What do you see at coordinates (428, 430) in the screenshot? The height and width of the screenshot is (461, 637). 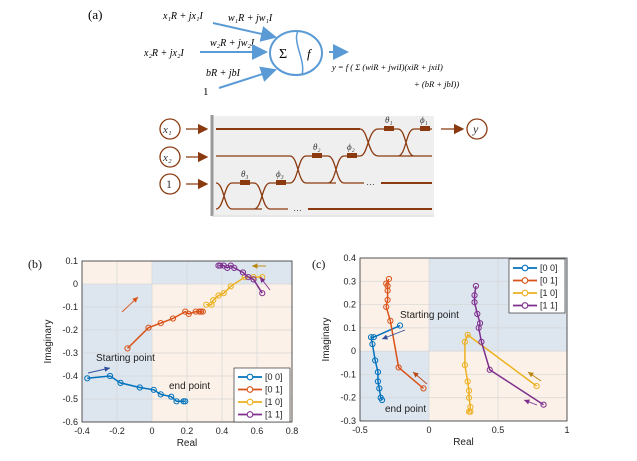 I see `x-tick-label: 0` at bounding box center [428, 430].